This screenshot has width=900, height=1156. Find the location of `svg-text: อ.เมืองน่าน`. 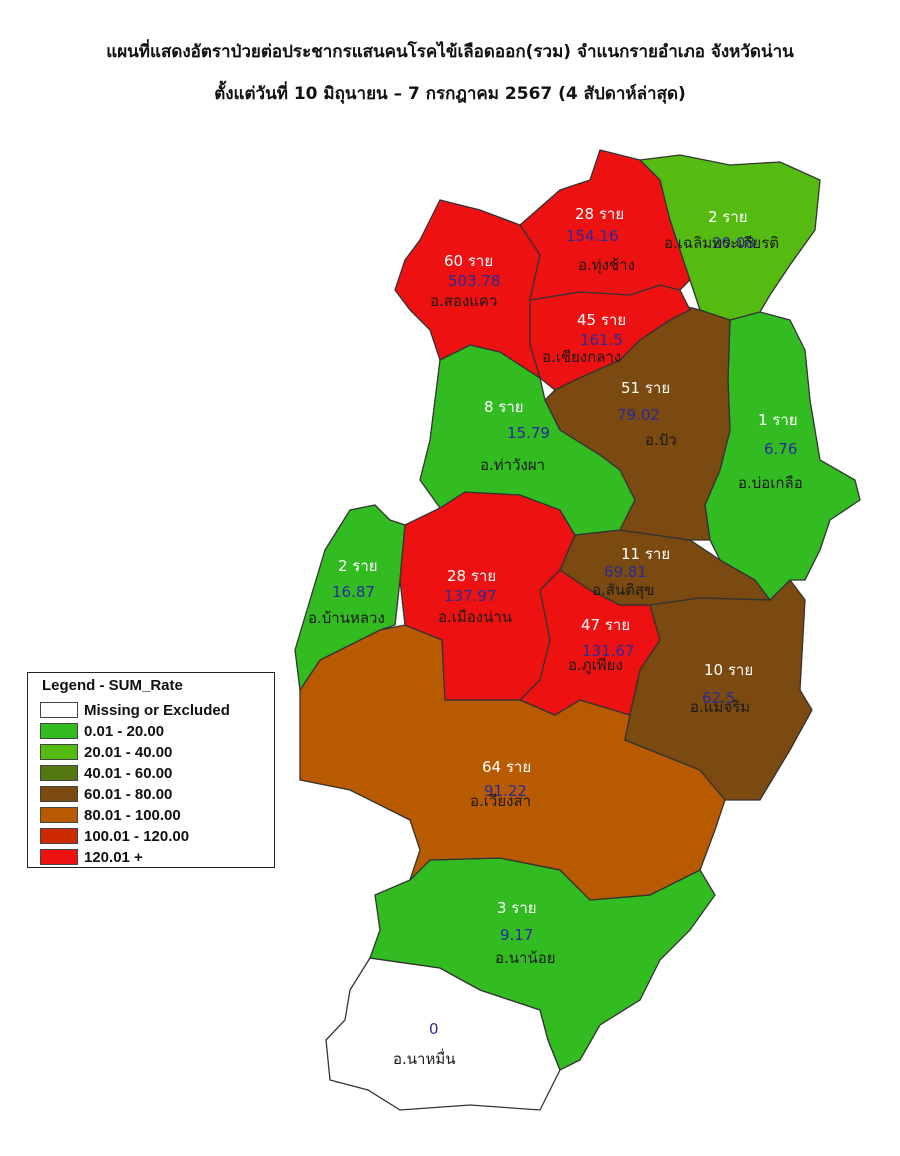

svg-text: อ.เมืองน่าน is located at coordinates (475, 617).